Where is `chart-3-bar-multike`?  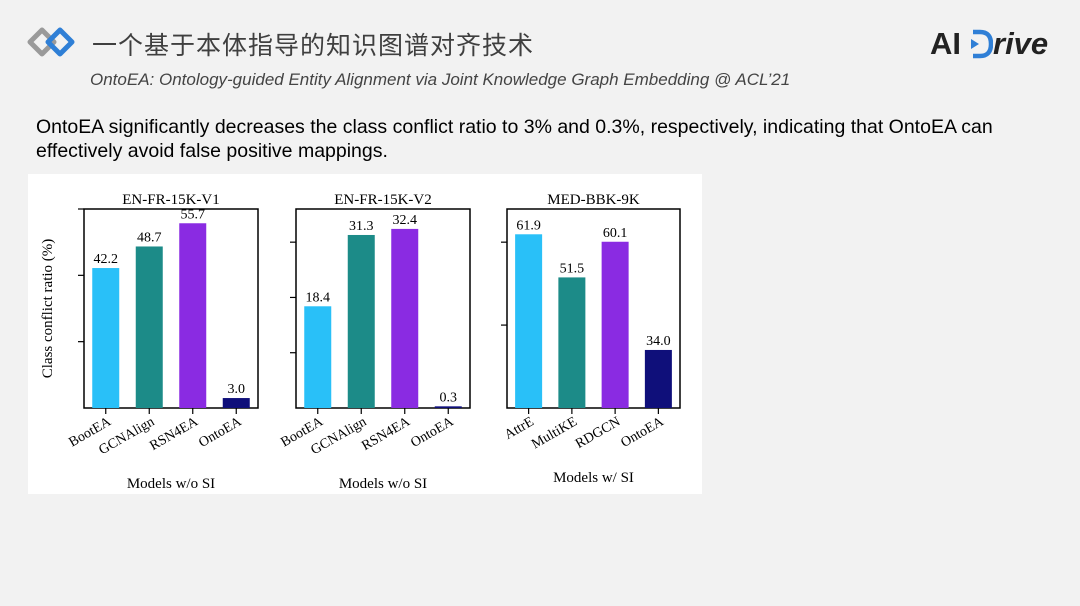 chart-3-bar-multike is located at coordinates (572, 342).